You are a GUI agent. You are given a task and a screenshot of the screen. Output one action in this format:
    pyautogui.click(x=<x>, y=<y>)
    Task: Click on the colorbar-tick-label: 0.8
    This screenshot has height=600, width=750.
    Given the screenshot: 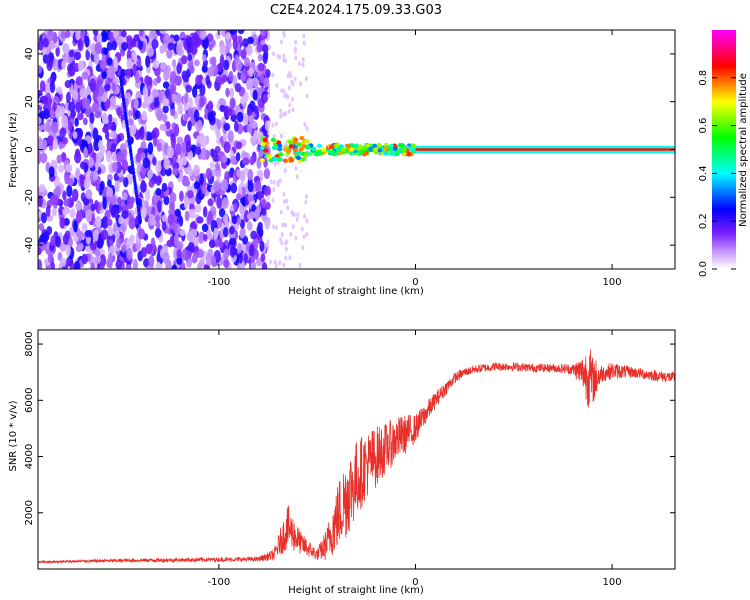 What is the action you would take?
    pyautogui.click(x=703, y=78)
    